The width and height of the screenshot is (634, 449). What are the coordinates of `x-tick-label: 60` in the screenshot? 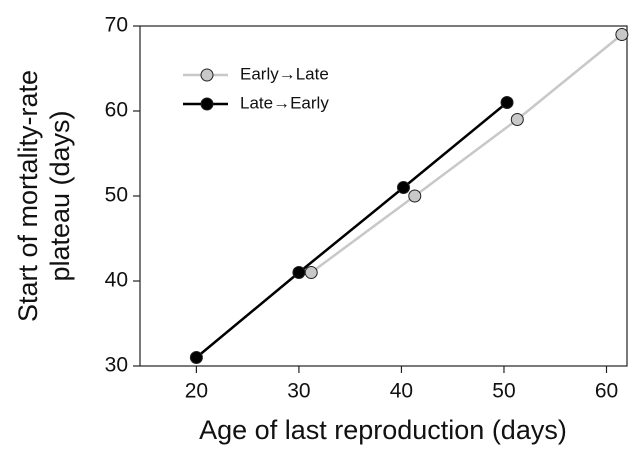 It's located at (606, 391).